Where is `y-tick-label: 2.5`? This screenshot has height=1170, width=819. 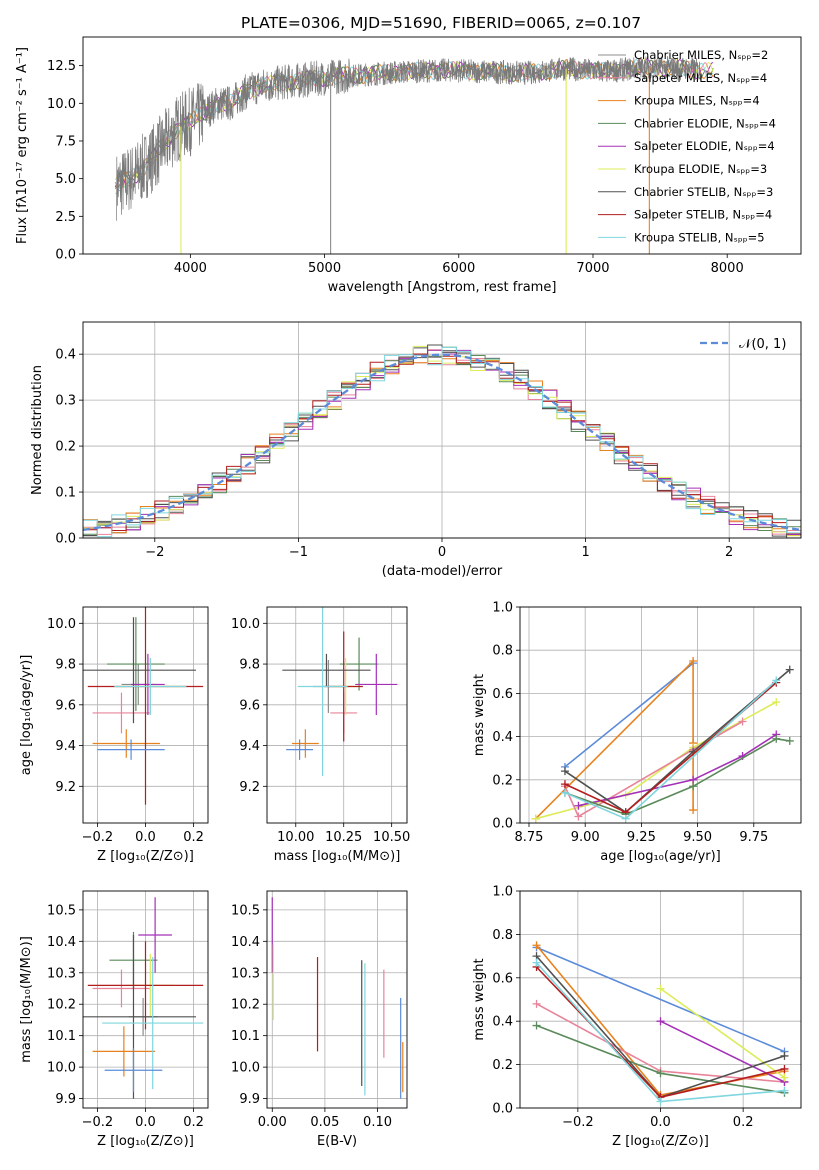 y-tick-label: 2.5 is located at coordinates (65, 217).